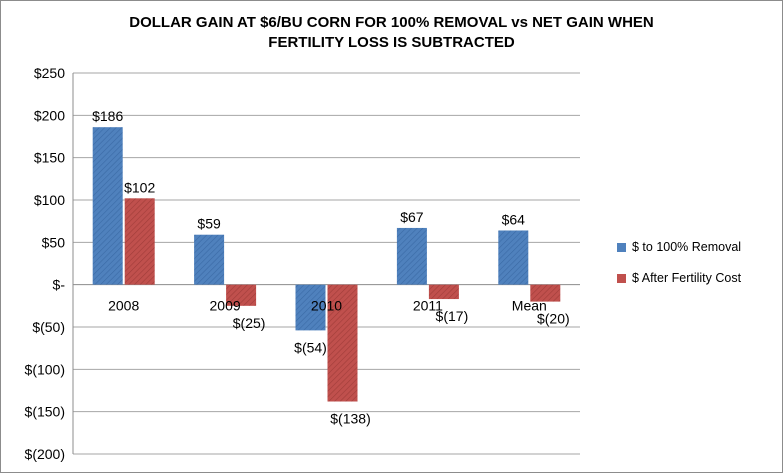 This screenshot has width=783, height=473. What do you see at coordinates (529, 306) in the screenshot?
I see `x-tick-label: Mean` at bounding box center [529, 306].